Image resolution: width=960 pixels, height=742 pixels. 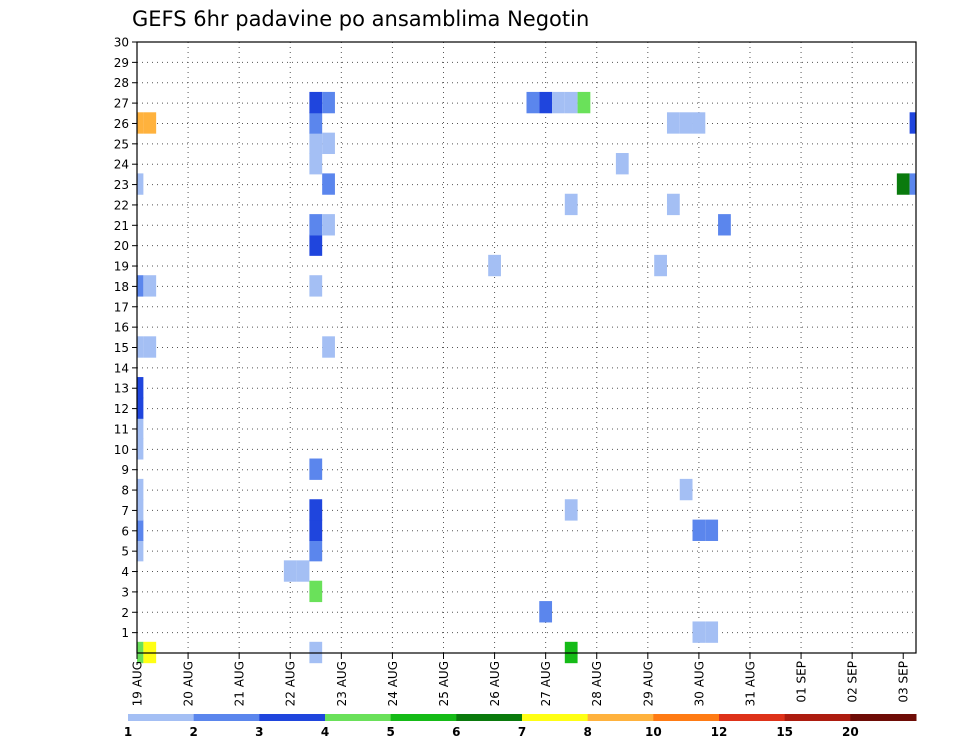 What do you see at coordinates (802, 682) in the screenshot?
I see `x-tick-label: 01 SEP` at bounding box center [802, 682].